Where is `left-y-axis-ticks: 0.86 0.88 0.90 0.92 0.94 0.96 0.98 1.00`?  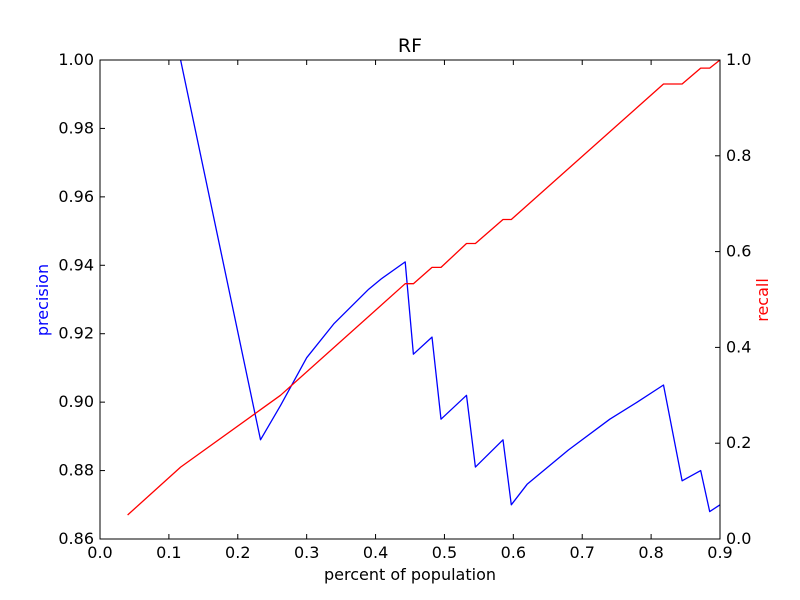
left-y-axis-ticks: 0.86 0.88 0.90 0.92 0.94 0.96 0.98 1.00 is located at coordinates (81, 299).